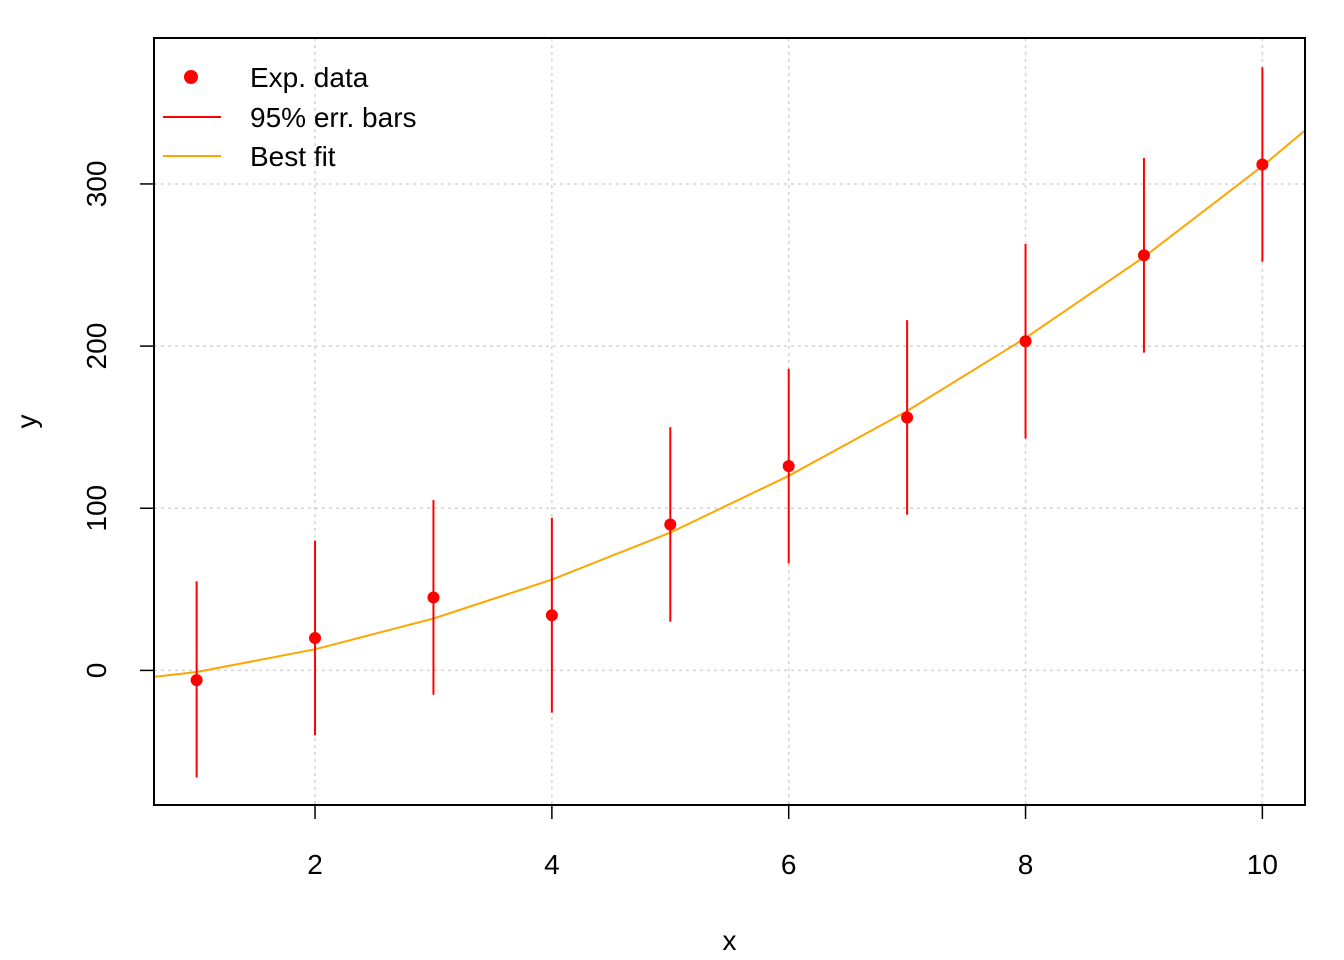 The width and height of the screenshot is (1344, 960). I want to click on y-tick-label: 0, so click(96, 671).